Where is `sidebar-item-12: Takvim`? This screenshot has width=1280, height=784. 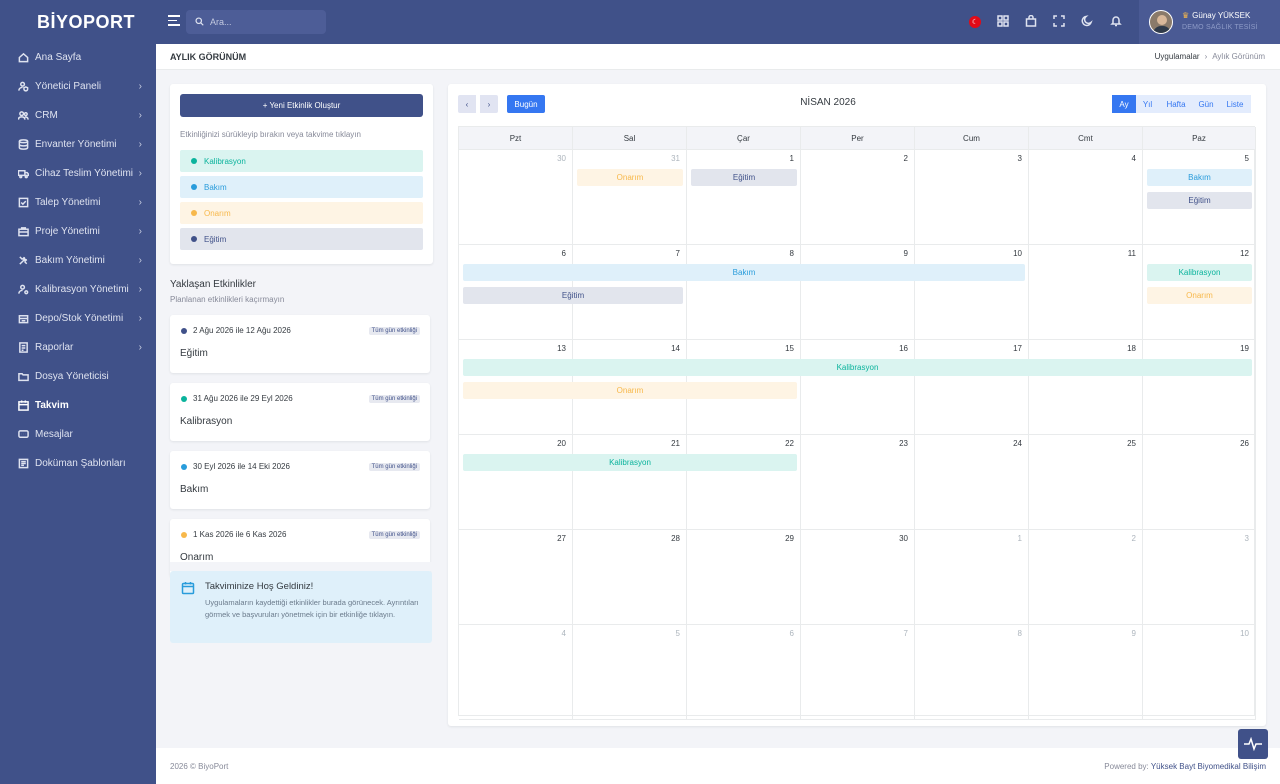 sidebar-item-12: Takvim is located at coordinates (78, 405).